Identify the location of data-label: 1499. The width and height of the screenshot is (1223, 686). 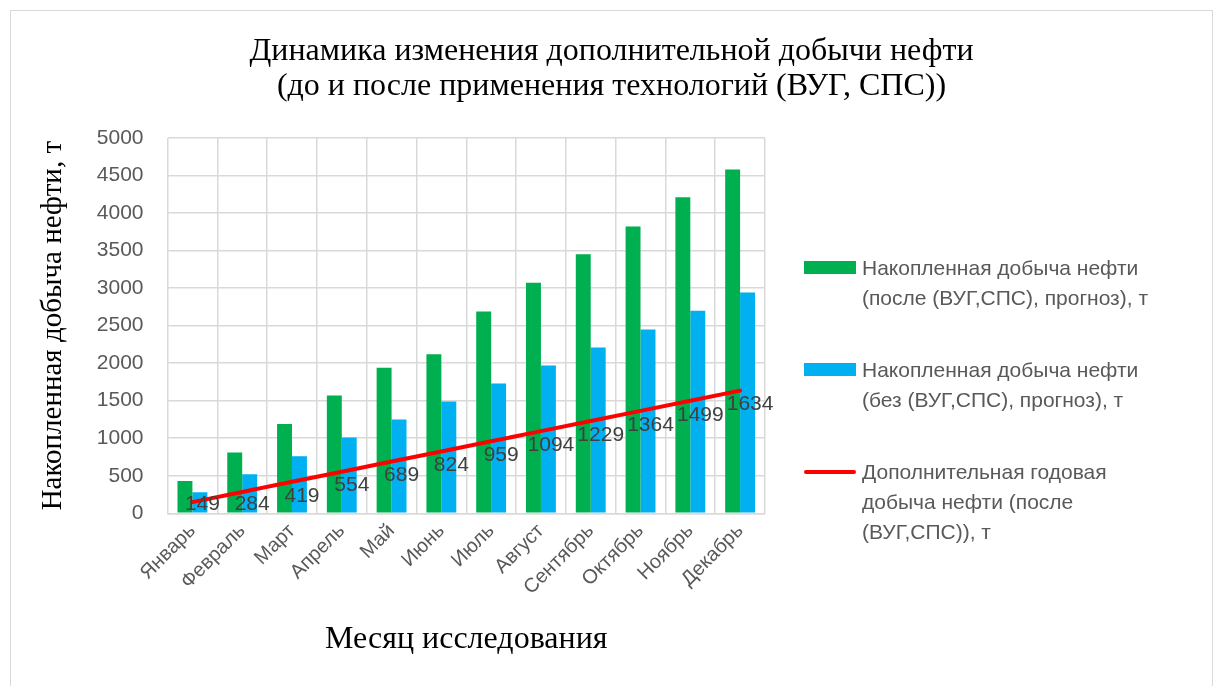
(700, 413).